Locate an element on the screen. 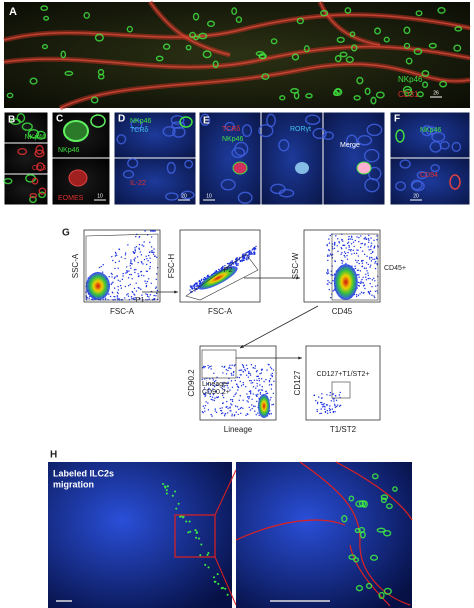 The width and height of the screenshot is (474, 608). gate-label: P1 is located at coordinates (140, 300).